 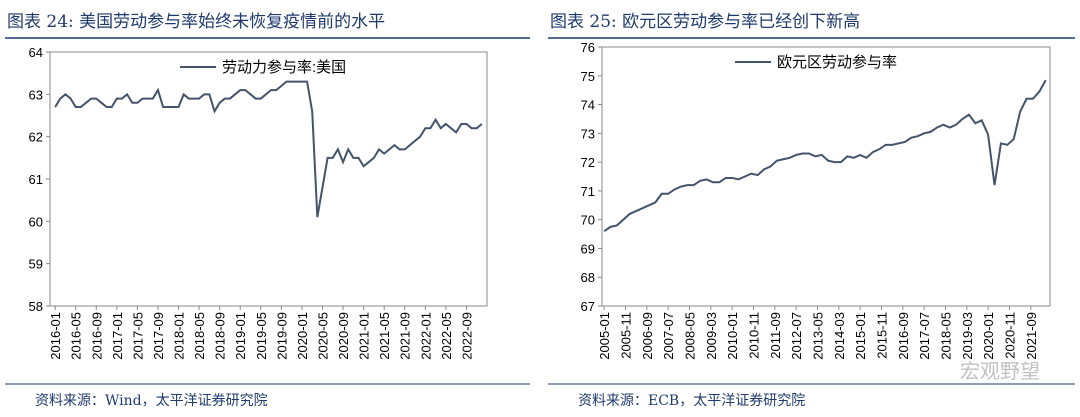 What do you see at coordinates (220, 336) in the screenshot?
I see `x-tick-label: 2018-09` at bounding box center [220, 336].